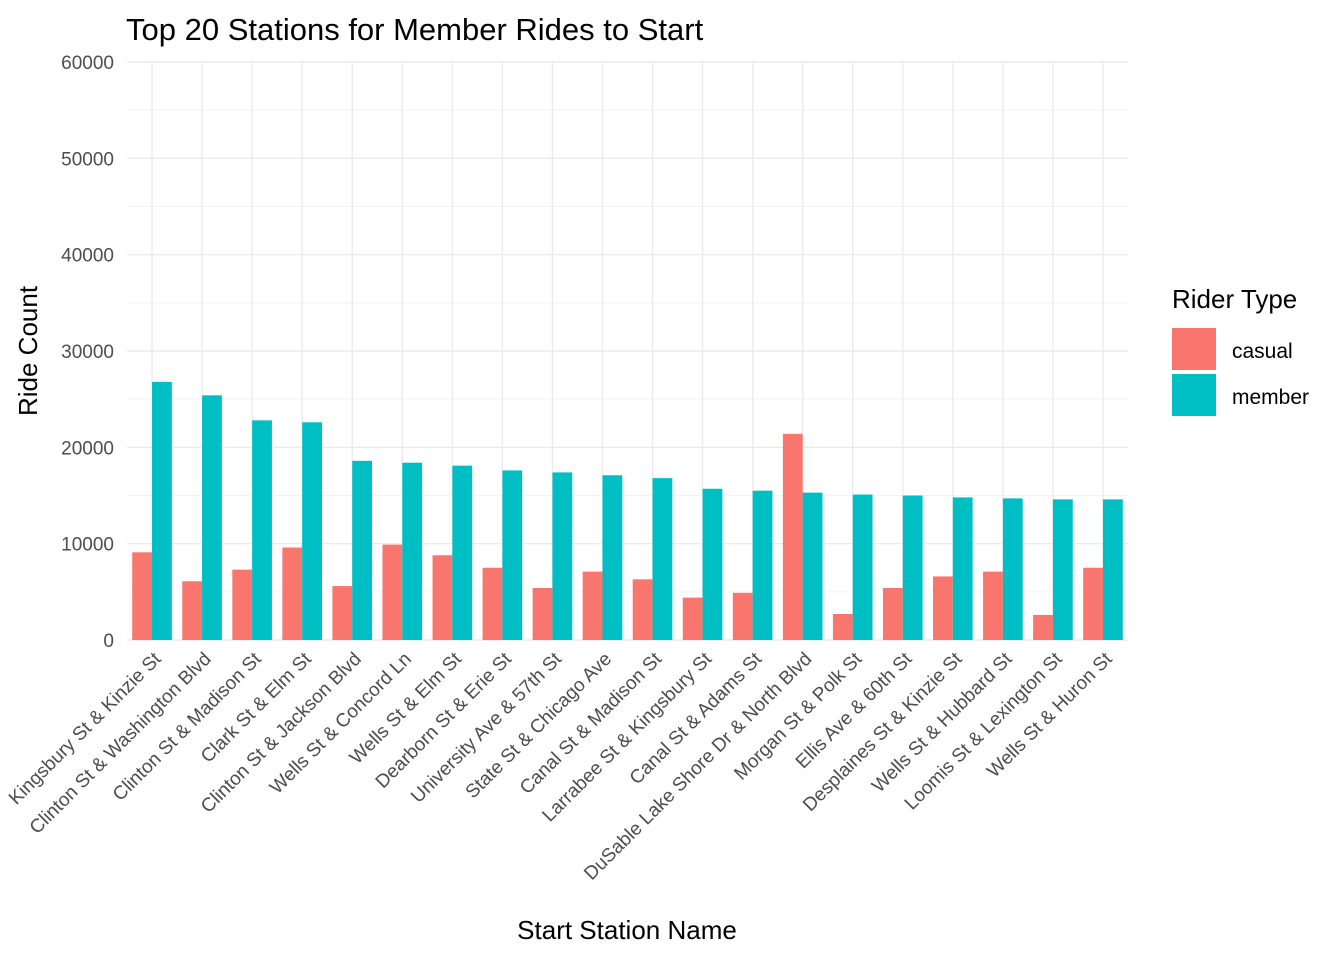 The image size is (1344, 960). I want to click on y-axis-title: Ride Count, so click(28, 350).